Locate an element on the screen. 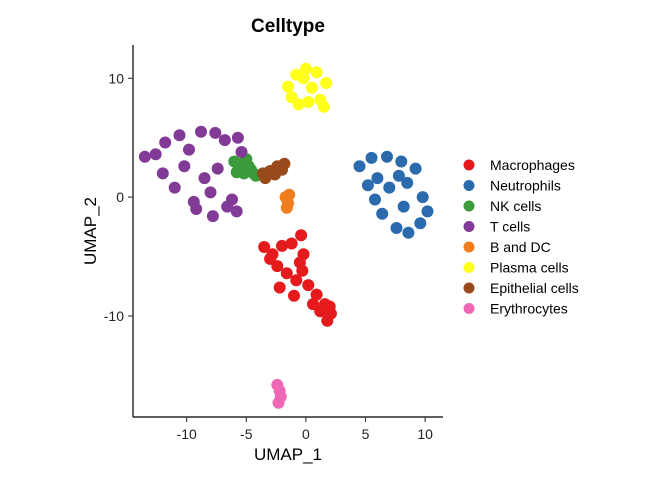 Image resolution: width=672 pixels, height=480 pixels. legend-label: NK cells is located at coordinates (515, 206).